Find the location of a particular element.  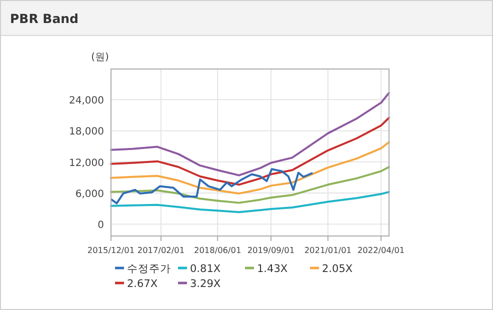

legend-label: 0.81X is located at coordinates (205, 269).